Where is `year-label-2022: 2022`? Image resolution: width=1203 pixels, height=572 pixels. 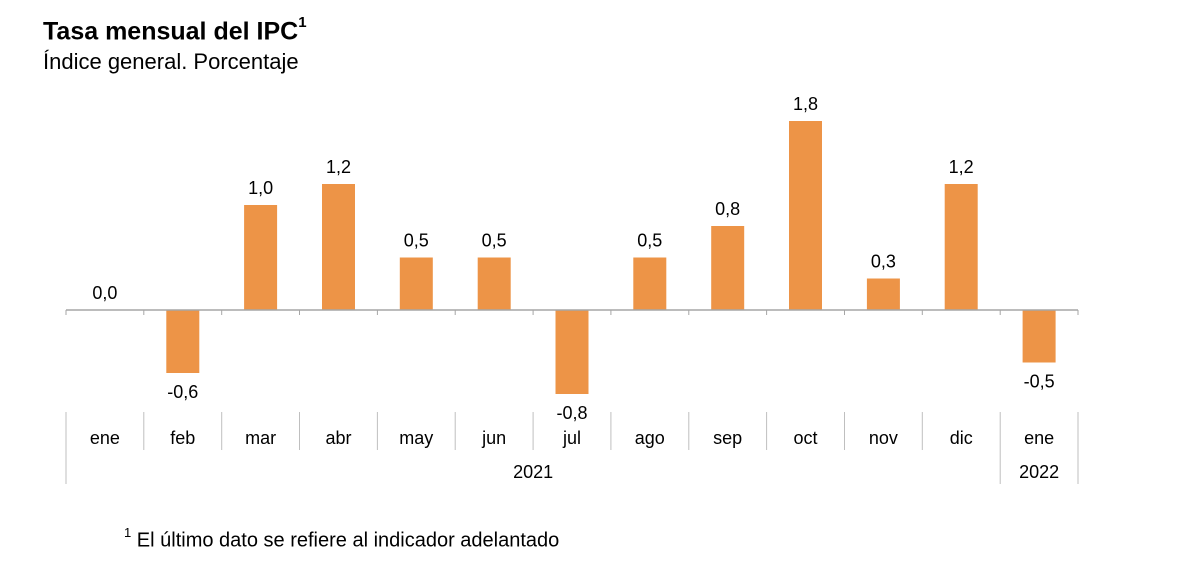
year-label-2022: 2022 is located at coordinates (1039, 472).